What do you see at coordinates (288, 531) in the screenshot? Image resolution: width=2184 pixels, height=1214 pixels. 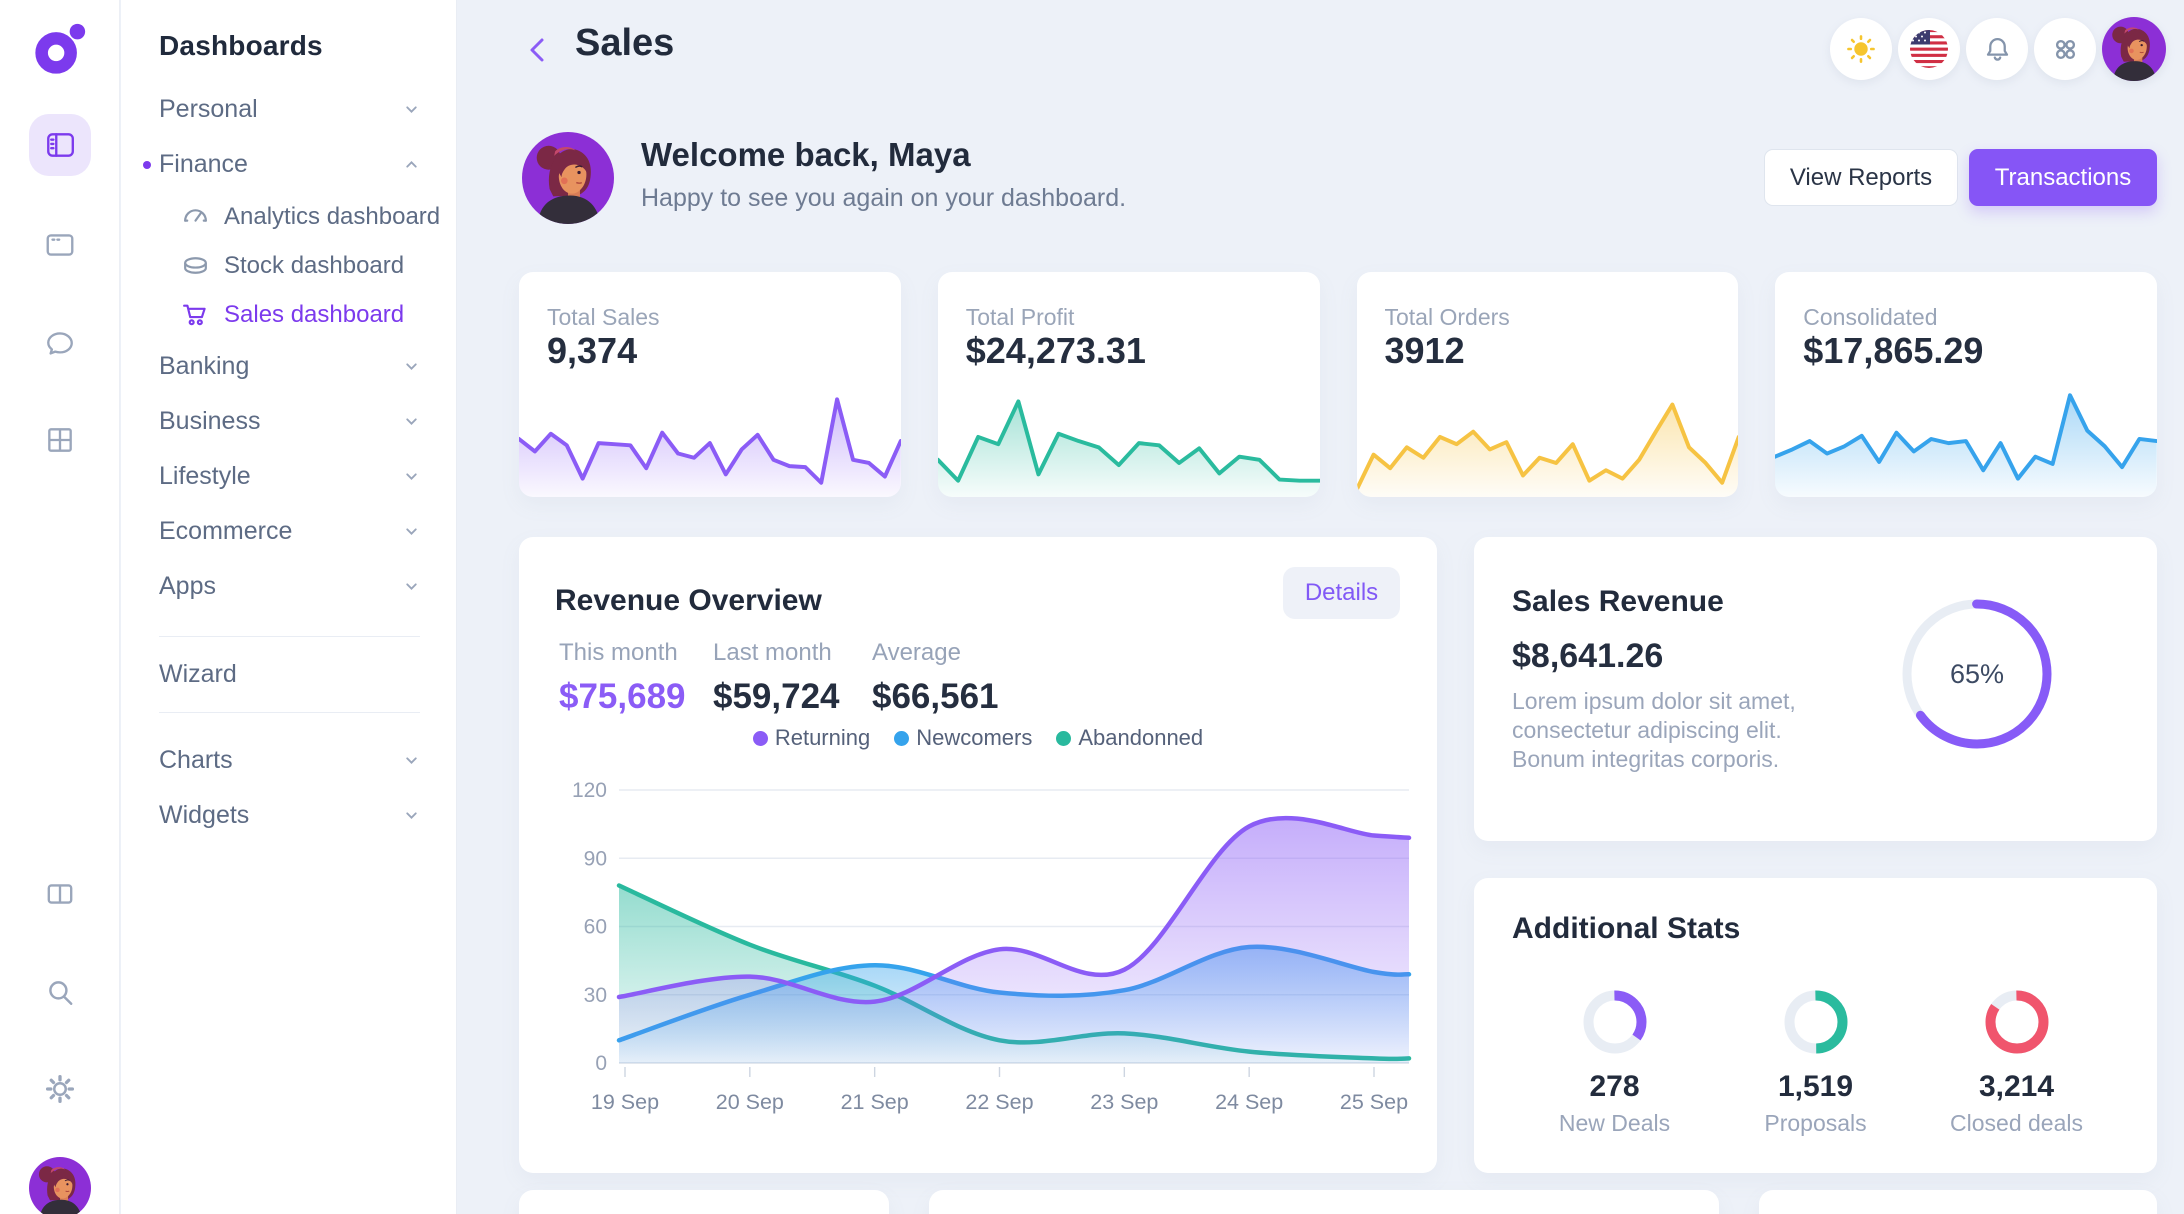 I see `sidebar-item-ecommerce: Ecommerce` at bounding box center [288, 531].